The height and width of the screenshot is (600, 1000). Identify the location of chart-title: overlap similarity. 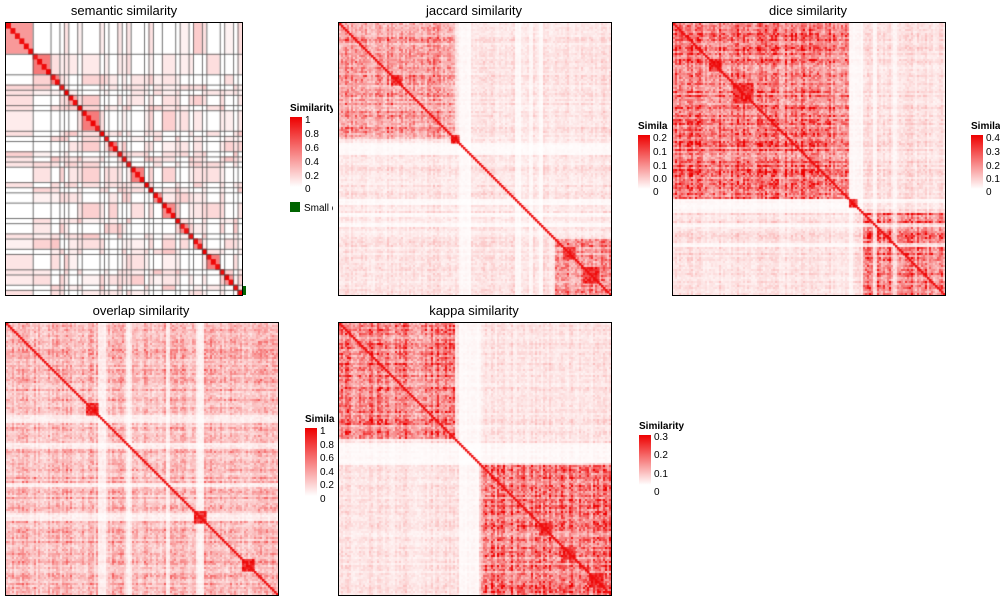
(141, 310).